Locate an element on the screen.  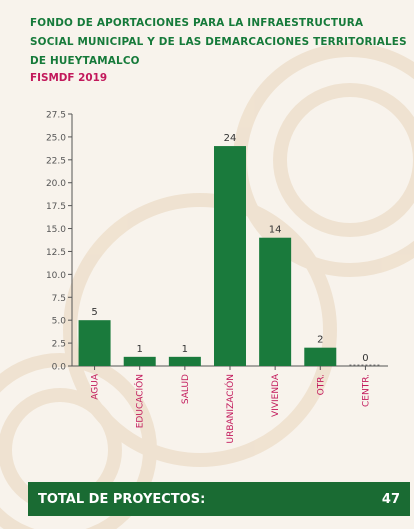
y-tick-label: 20.0 is located at coordinates (56, 184).